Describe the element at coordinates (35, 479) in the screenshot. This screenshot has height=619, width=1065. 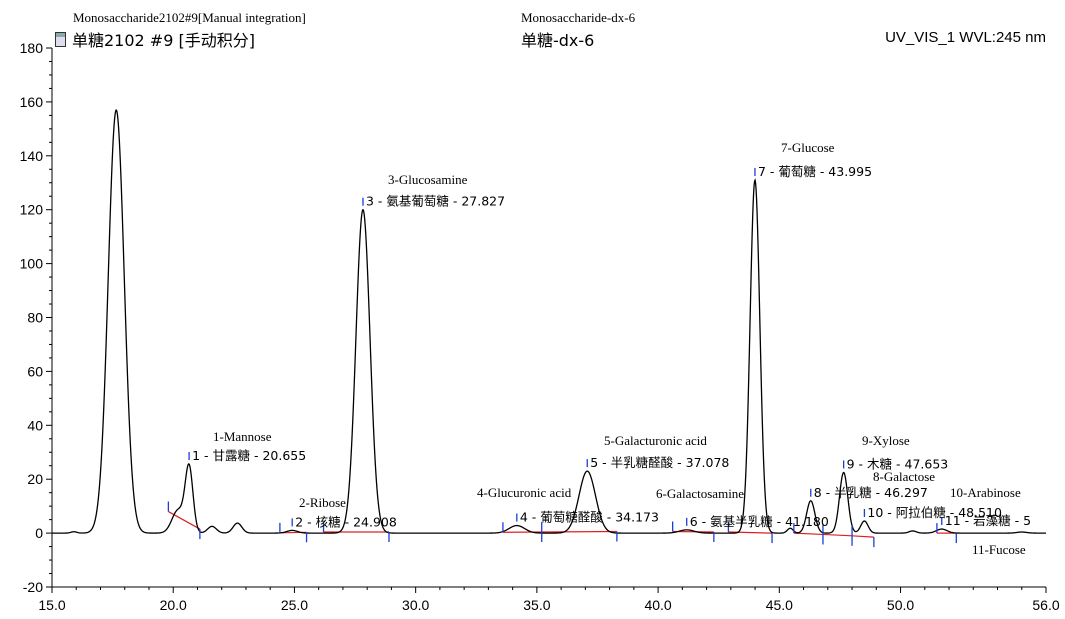
I see `y-tick-label: 20` at that location.